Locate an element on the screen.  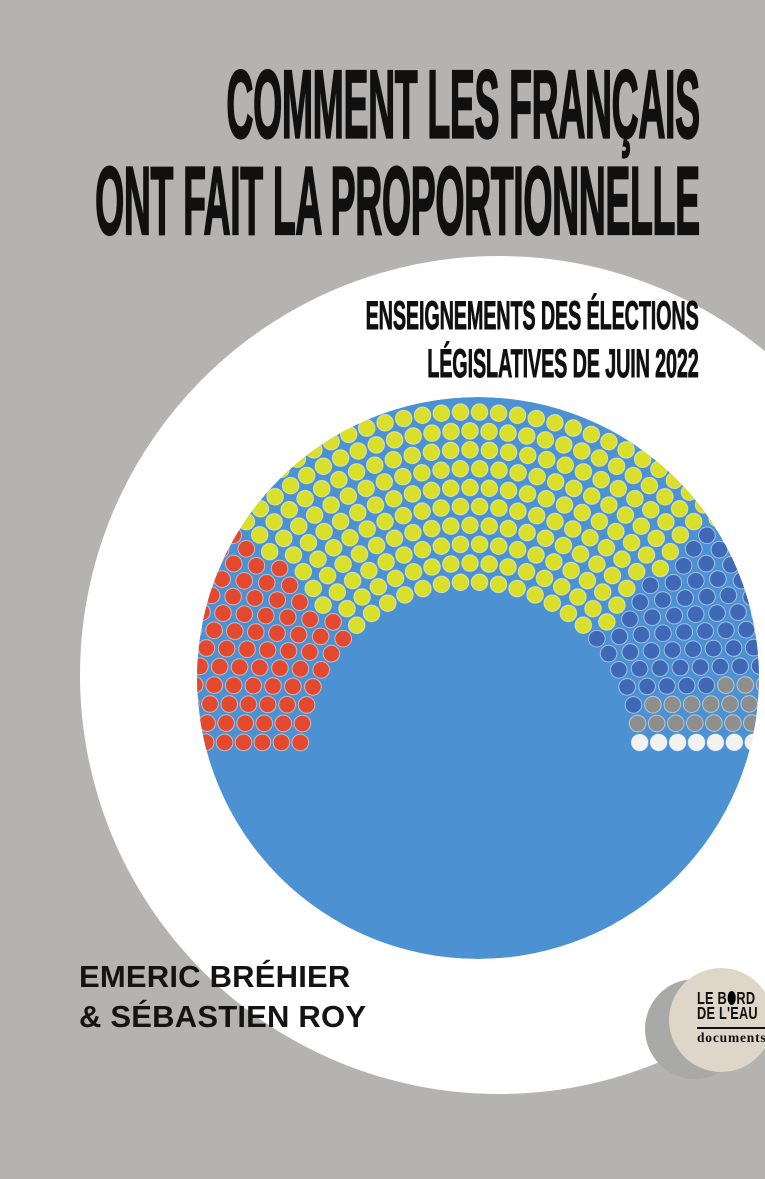
publisher-logo-rule is located at coordinates (731, 1028).